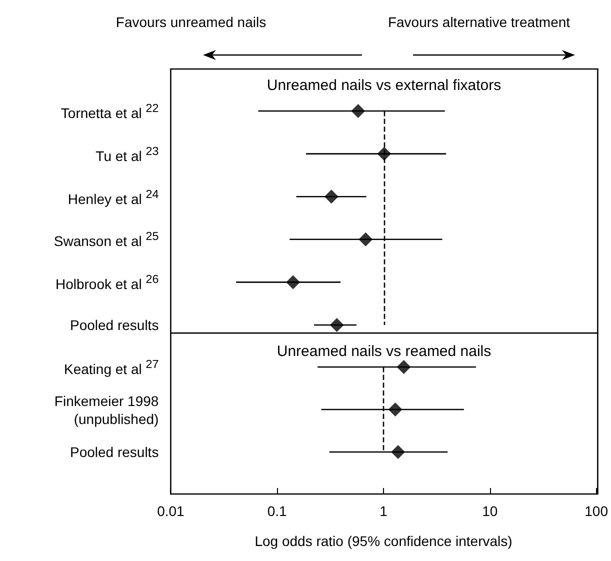 Image resolution: width=611 pixels, height=561 pixels. I want to click on text: Favours unreamed nails, so click(191, 22).